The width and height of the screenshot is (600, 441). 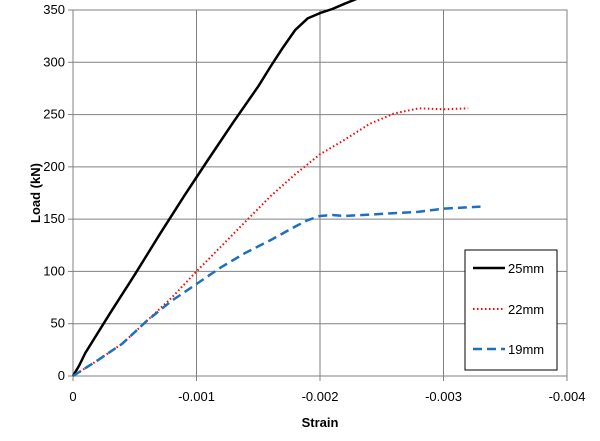 I want to click on legend-label-19mm: 19mm, so click(x=526, y=349).